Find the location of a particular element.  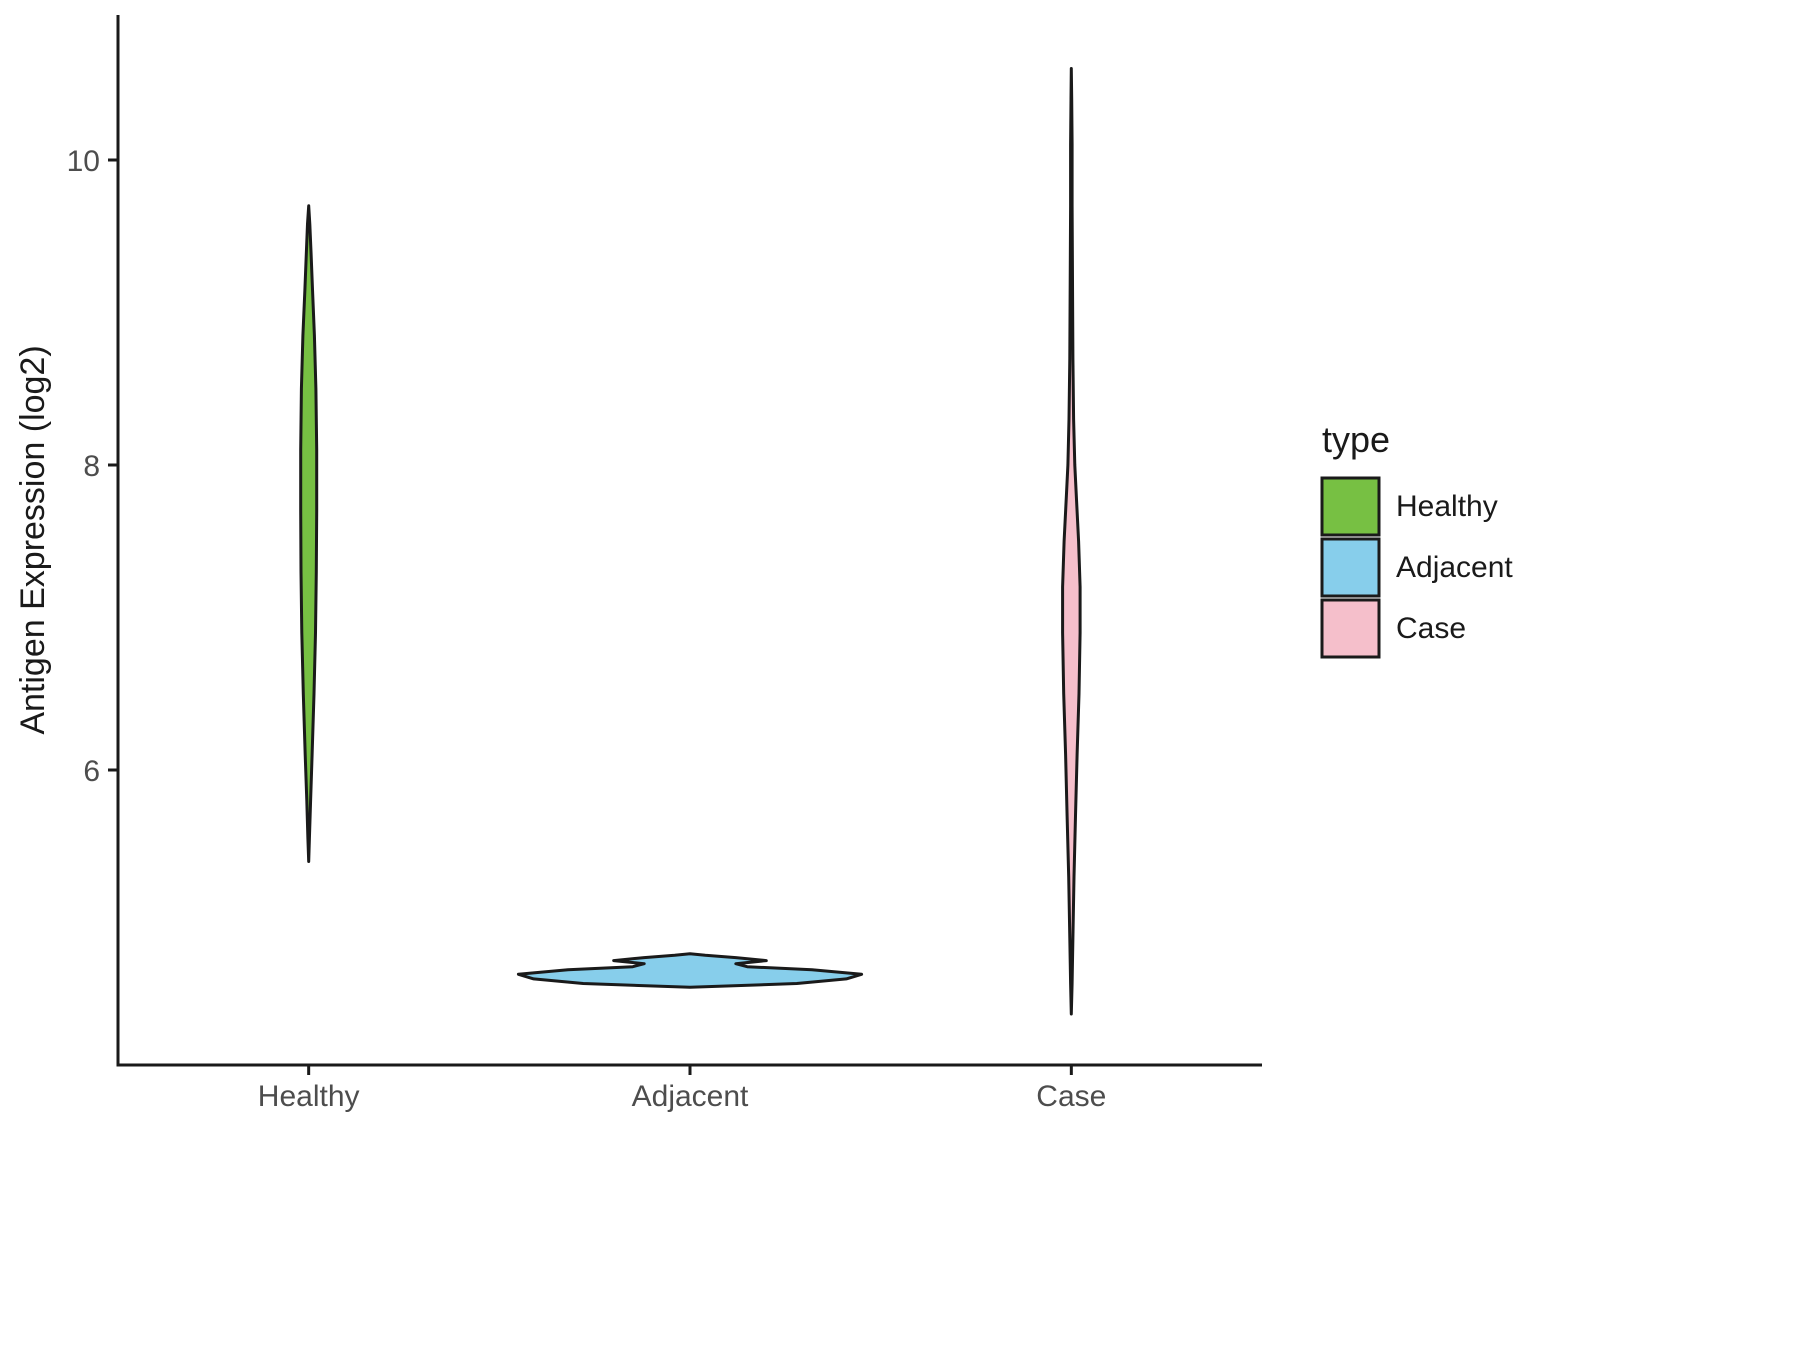

legend: type Healthy Adjacent Case is located at coordinates (1416, 539).